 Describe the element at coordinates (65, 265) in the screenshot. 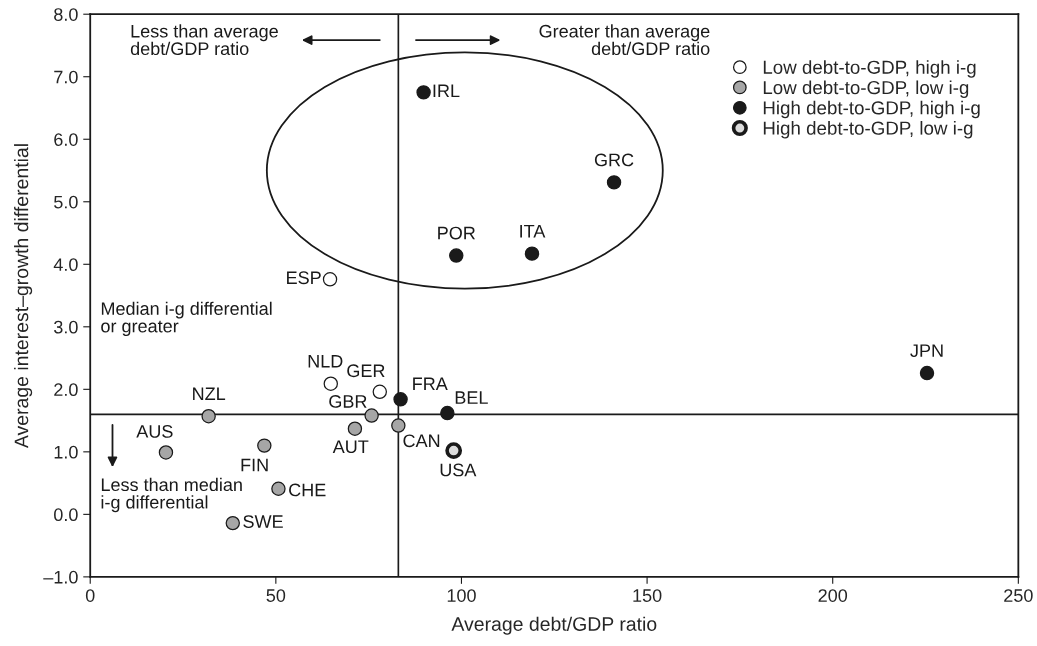

I see `y-tick-label: 4.0` at that location.